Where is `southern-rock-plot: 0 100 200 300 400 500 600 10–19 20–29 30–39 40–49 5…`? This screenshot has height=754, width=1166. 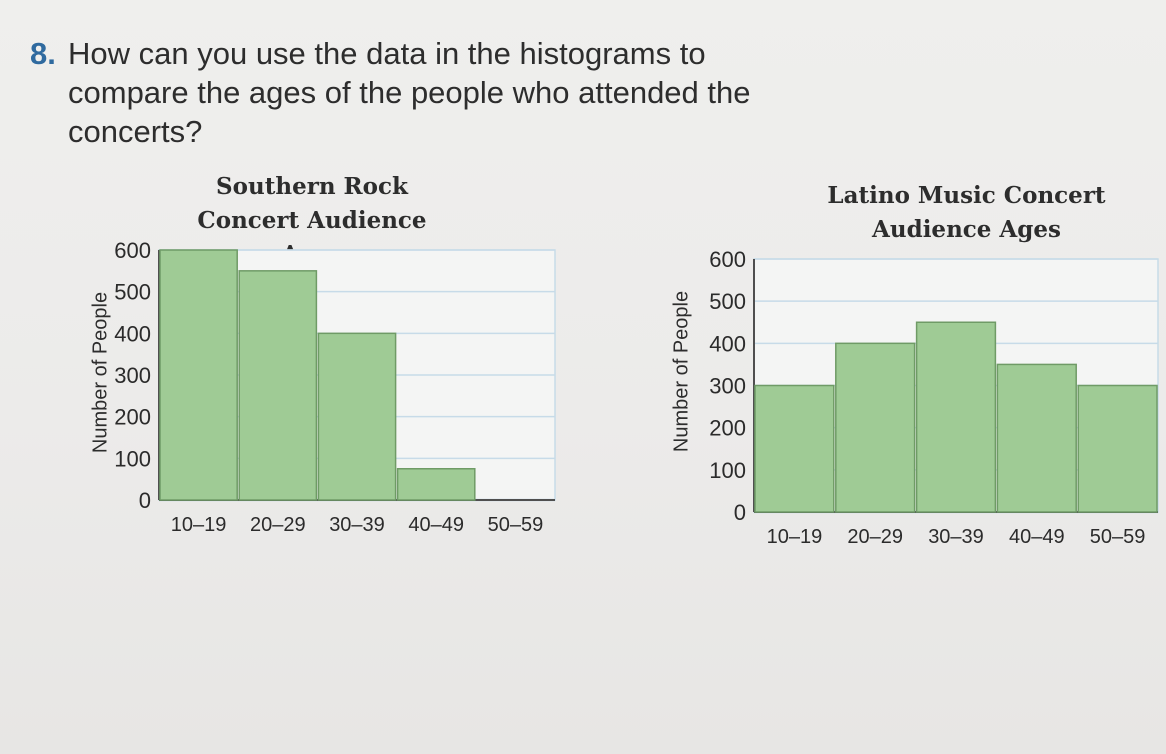 southern-rock-plot: 0 100 200 300 400 500 600 10–19 20–29 30–39 40–49 5… is located at coordinates (335, 387).